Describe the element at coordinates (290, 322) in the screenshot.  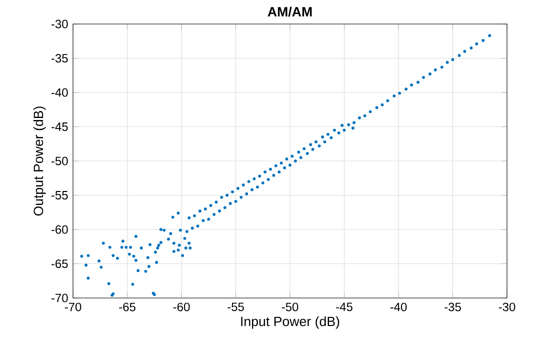
I see `x-axis-title: Input Power (dB)` at that location.